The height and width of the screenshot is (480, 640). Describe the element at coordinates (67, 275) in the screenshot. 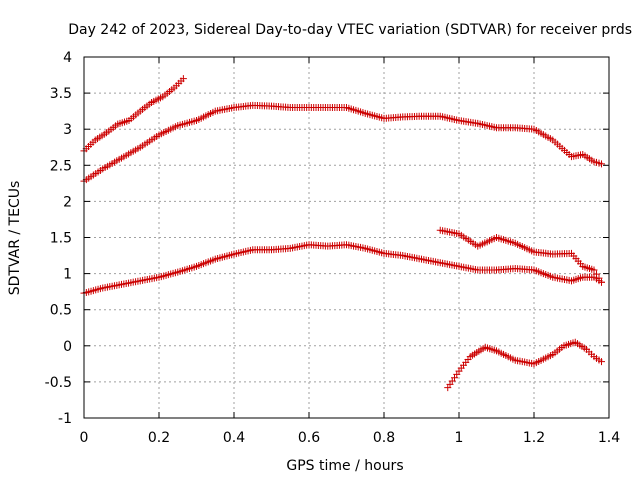

I see `y-tick-label: 1` at that location.